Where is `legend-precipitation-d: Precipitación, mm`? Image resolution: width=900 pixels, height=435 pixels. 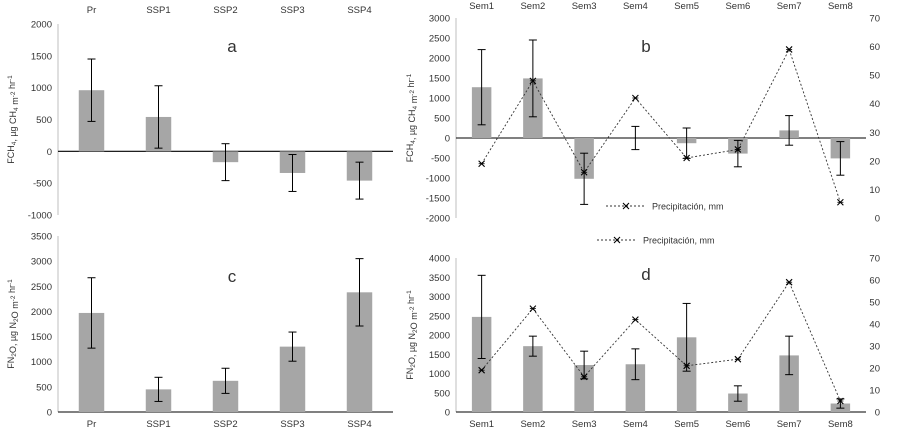
legend-precipitation-d: Precipitación, mm is located at coordinates (656, 241).